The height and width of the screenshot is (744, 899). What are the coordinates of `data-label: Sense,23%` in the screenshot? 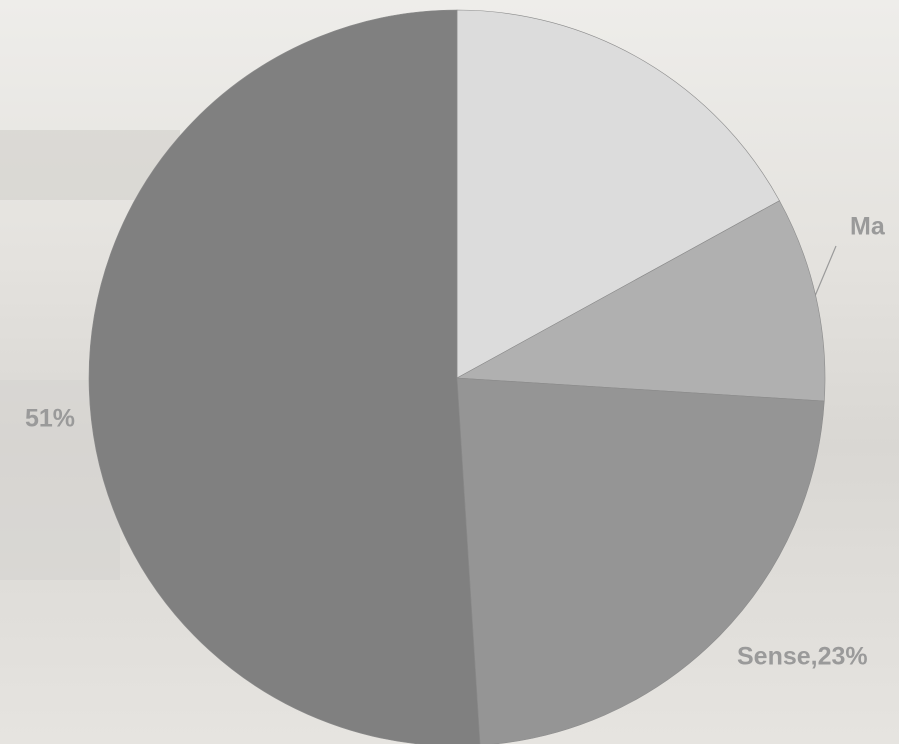 It's located at (802, 657).